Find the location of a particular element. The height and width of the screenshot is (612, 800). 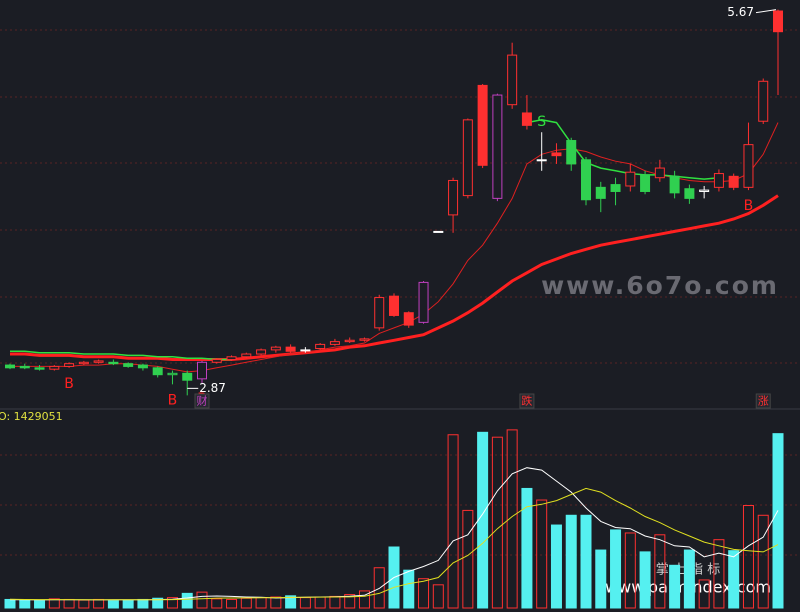

volume-caption: O: 1429051 is located at coordinates (31, 416).